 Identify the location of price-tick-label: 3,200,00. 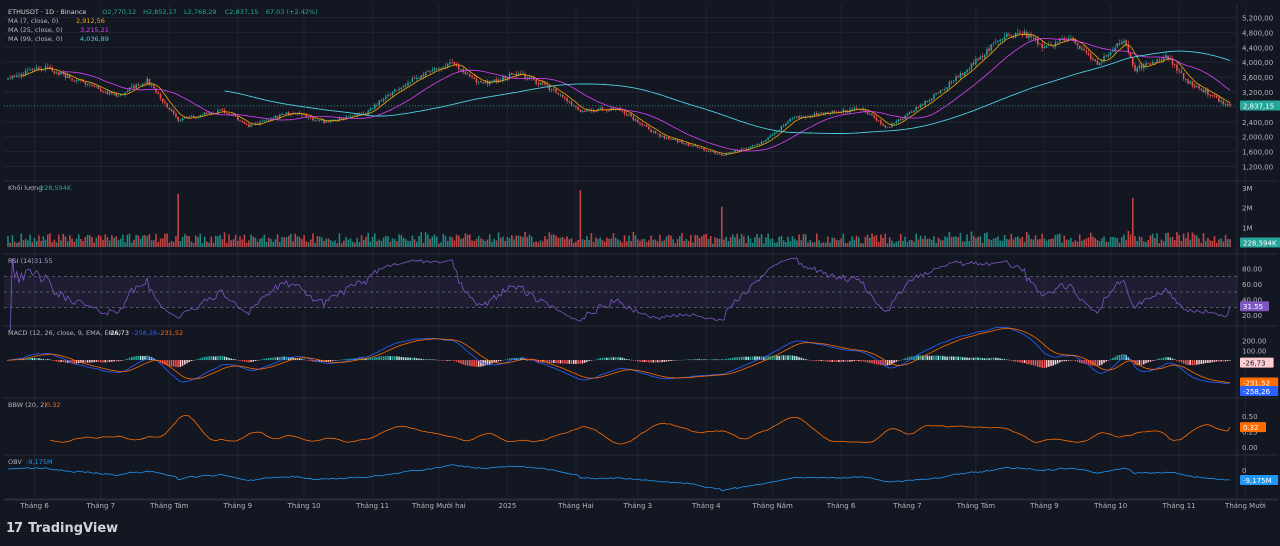
(1257, 93).